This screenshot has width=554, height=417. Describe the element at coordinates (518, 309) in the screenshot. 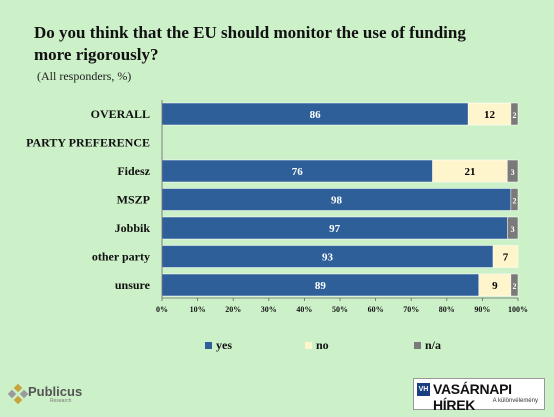

I see `x-tick-label-10: 100%` at that location.